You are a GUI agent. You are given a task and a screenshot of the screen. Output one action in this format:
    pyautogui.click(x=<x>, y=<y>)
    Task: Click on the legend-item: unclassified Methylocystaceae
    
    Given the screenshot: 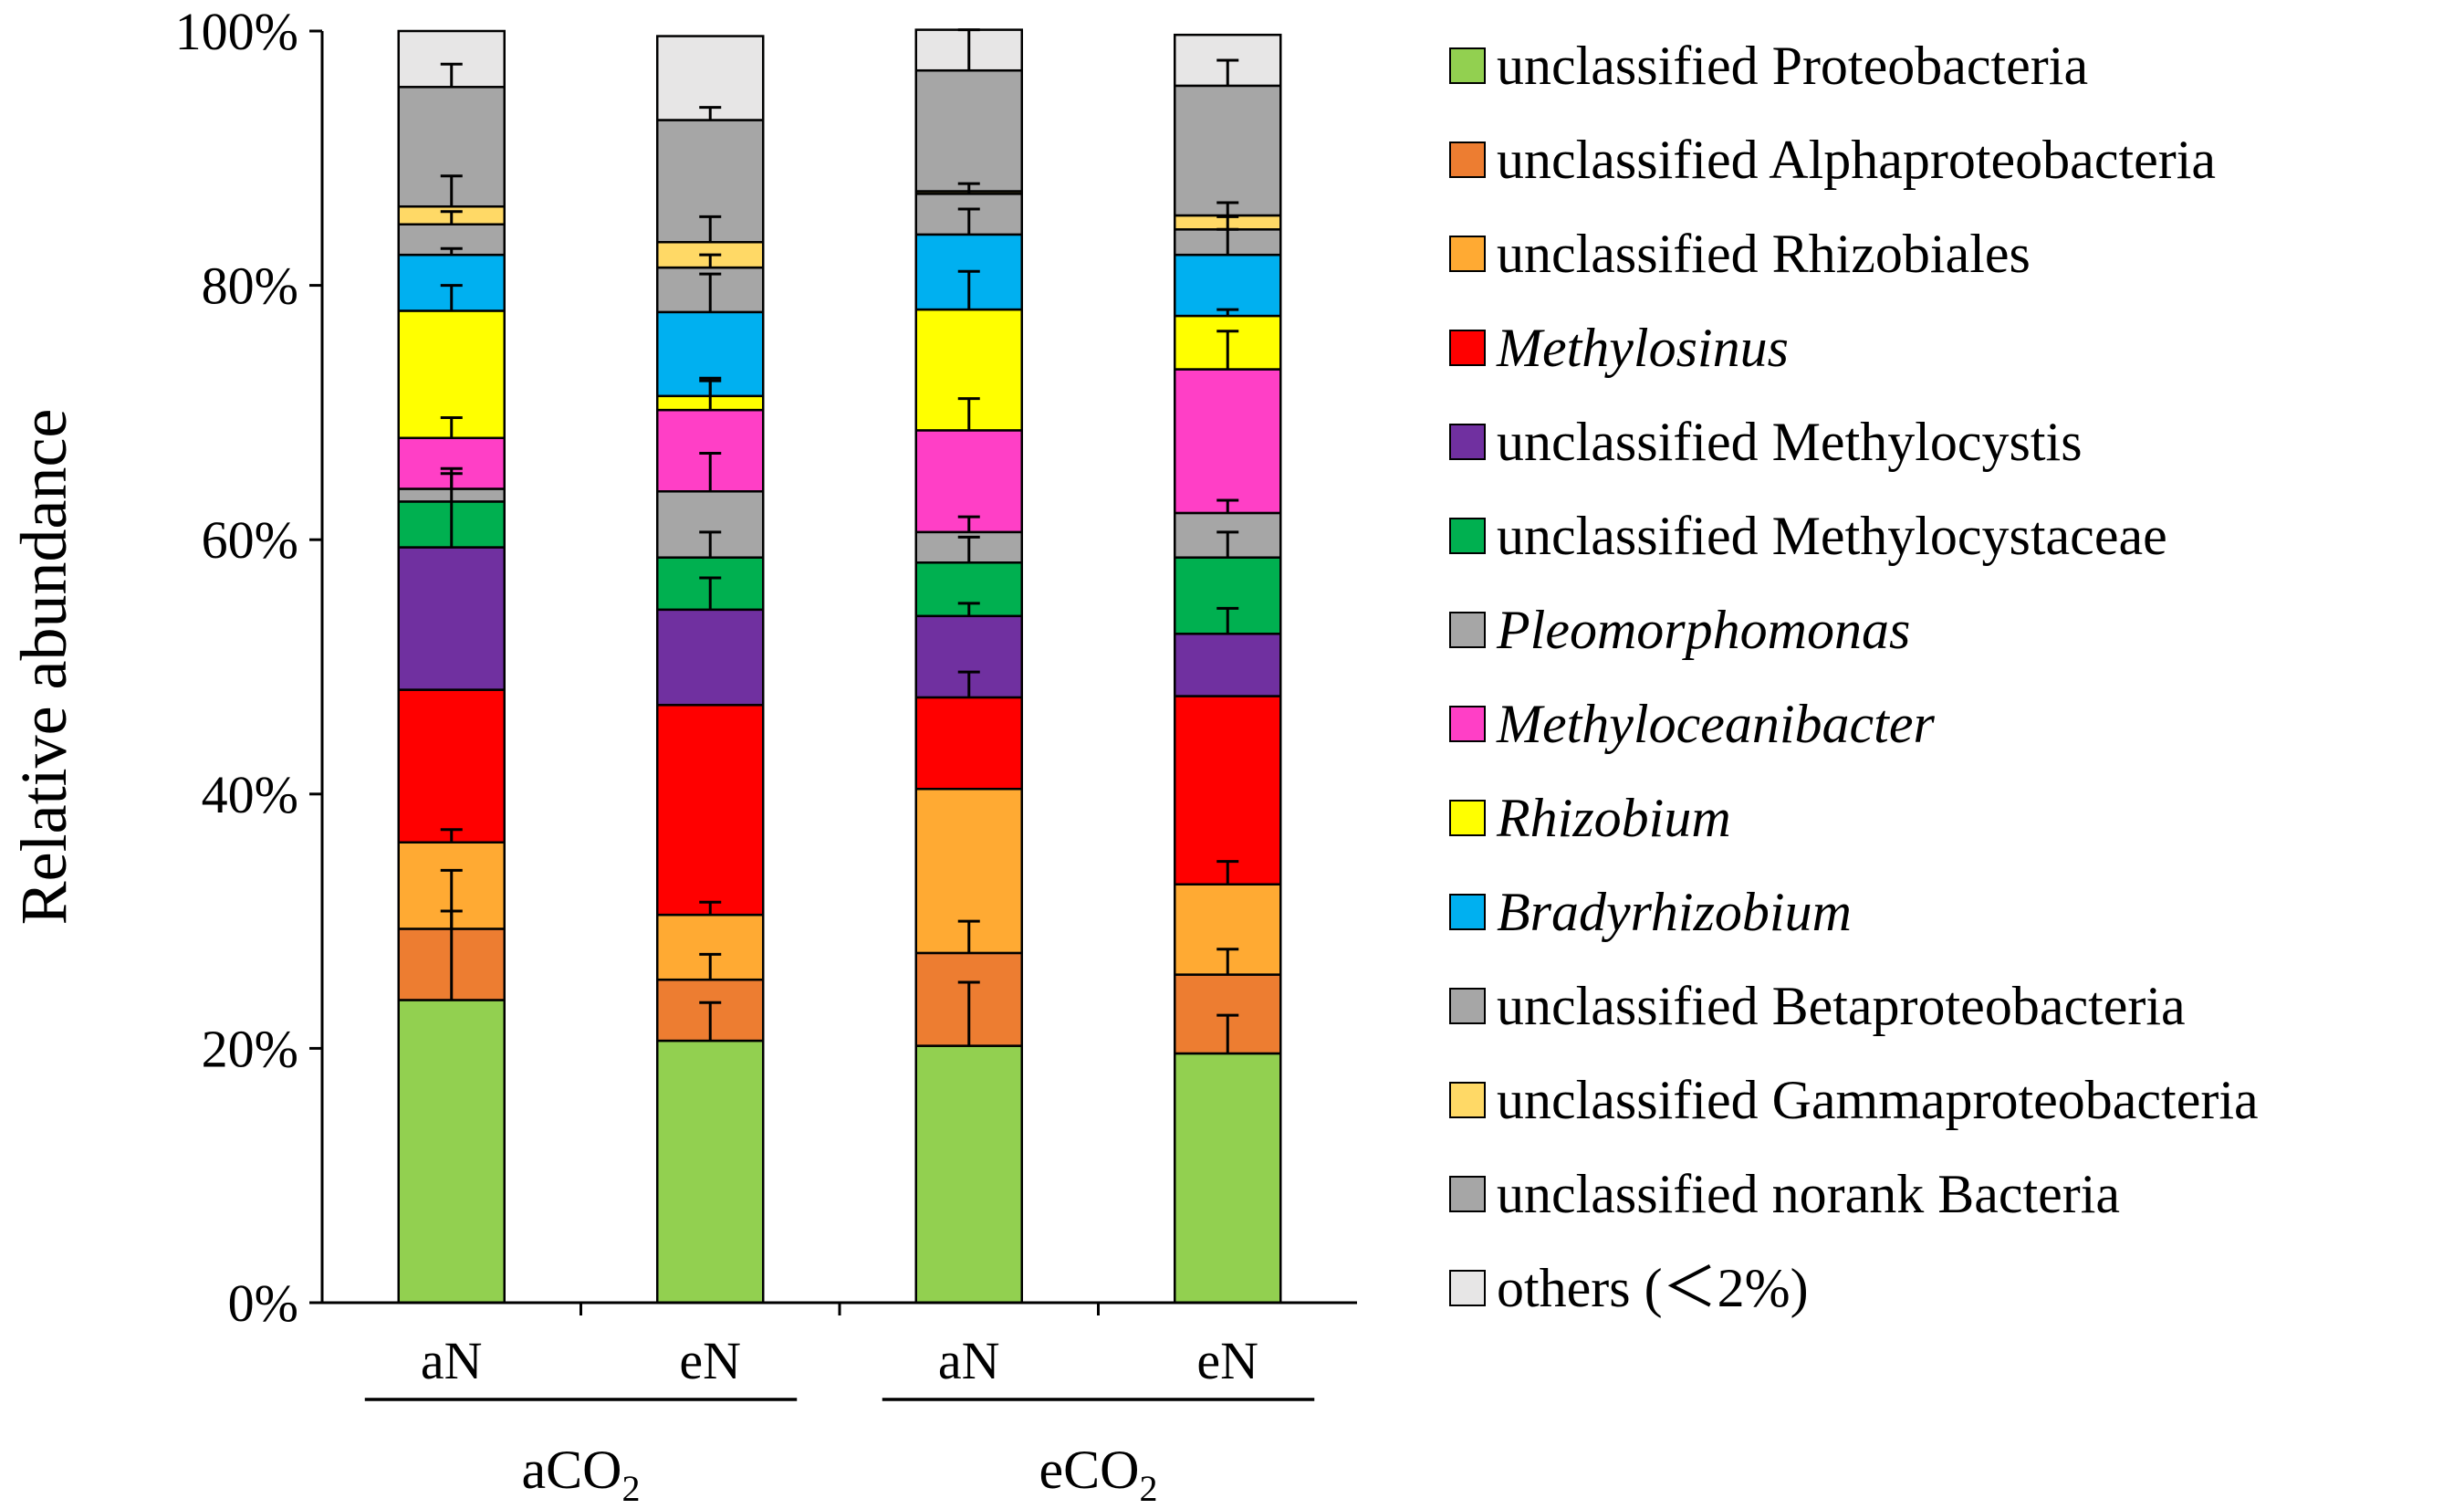 What is the action you would take?
    pyautogui.click(x=1951, y=535)
    